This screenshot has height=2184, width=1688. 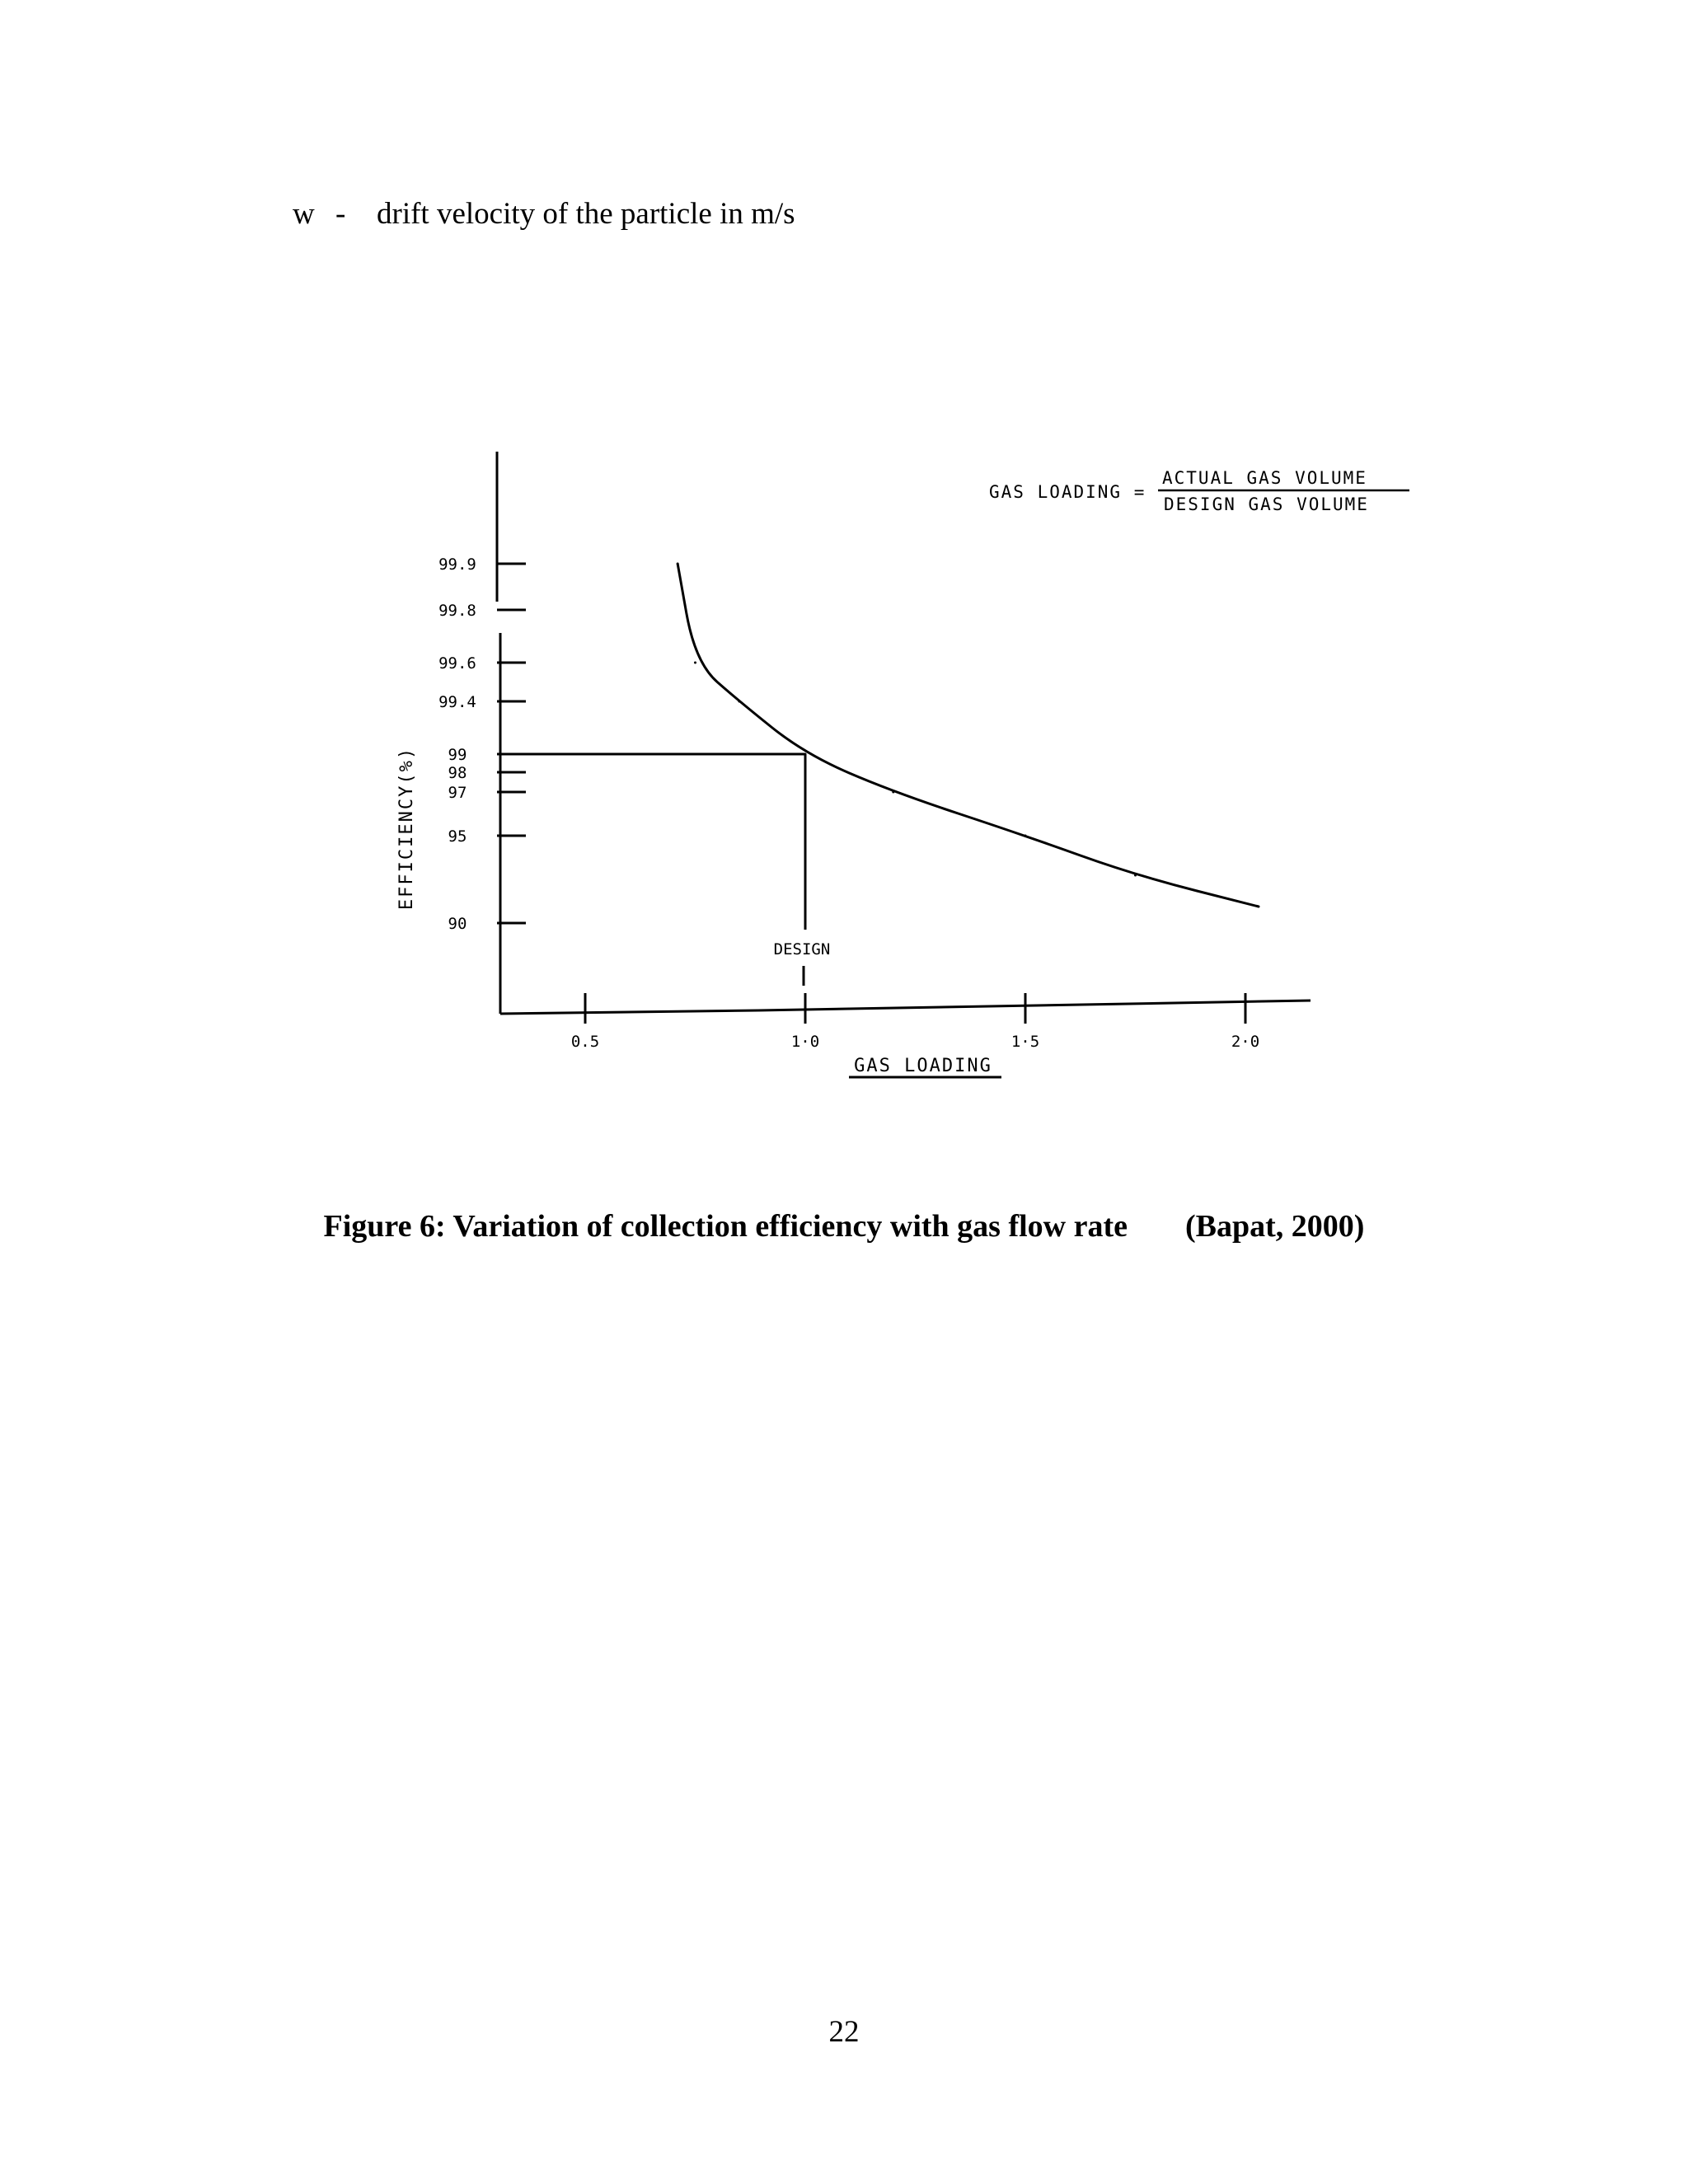 What do you see at coordinates (1025, 1042) in the screenshot?
I see `x-tick-label-2: 1·5` at bounding box center [1025, 1042].